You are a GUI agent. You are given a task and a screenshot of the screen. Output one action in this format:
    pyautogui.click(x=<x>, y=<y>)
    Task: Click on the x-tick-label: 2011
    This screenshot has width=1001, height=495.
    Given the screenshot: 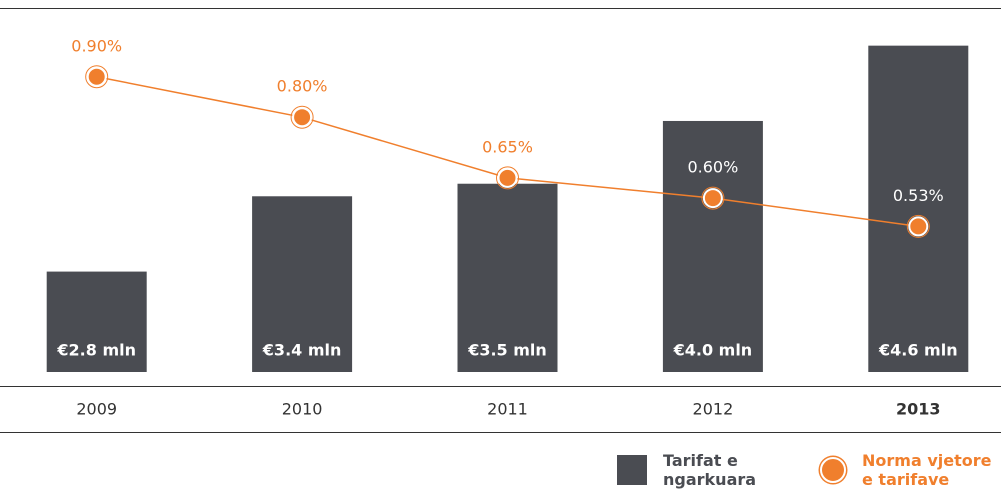 What is the action you would take?
    pyautogui.click(x=507, y=409)
    